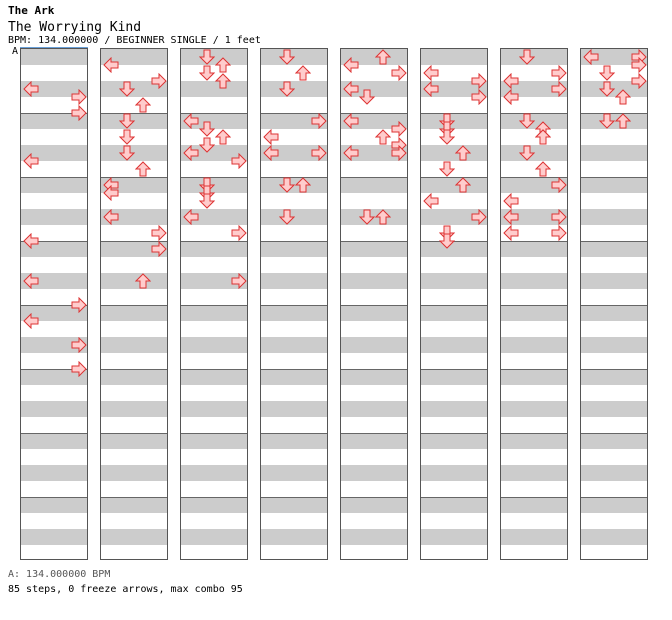 The height and width of the screenshot is (620, 672). Describe the element at coordinates (125, 589) in the screenshot. I see `chart-stats: 85 steps, 0 freeze arrows, max combo 95` at that location.